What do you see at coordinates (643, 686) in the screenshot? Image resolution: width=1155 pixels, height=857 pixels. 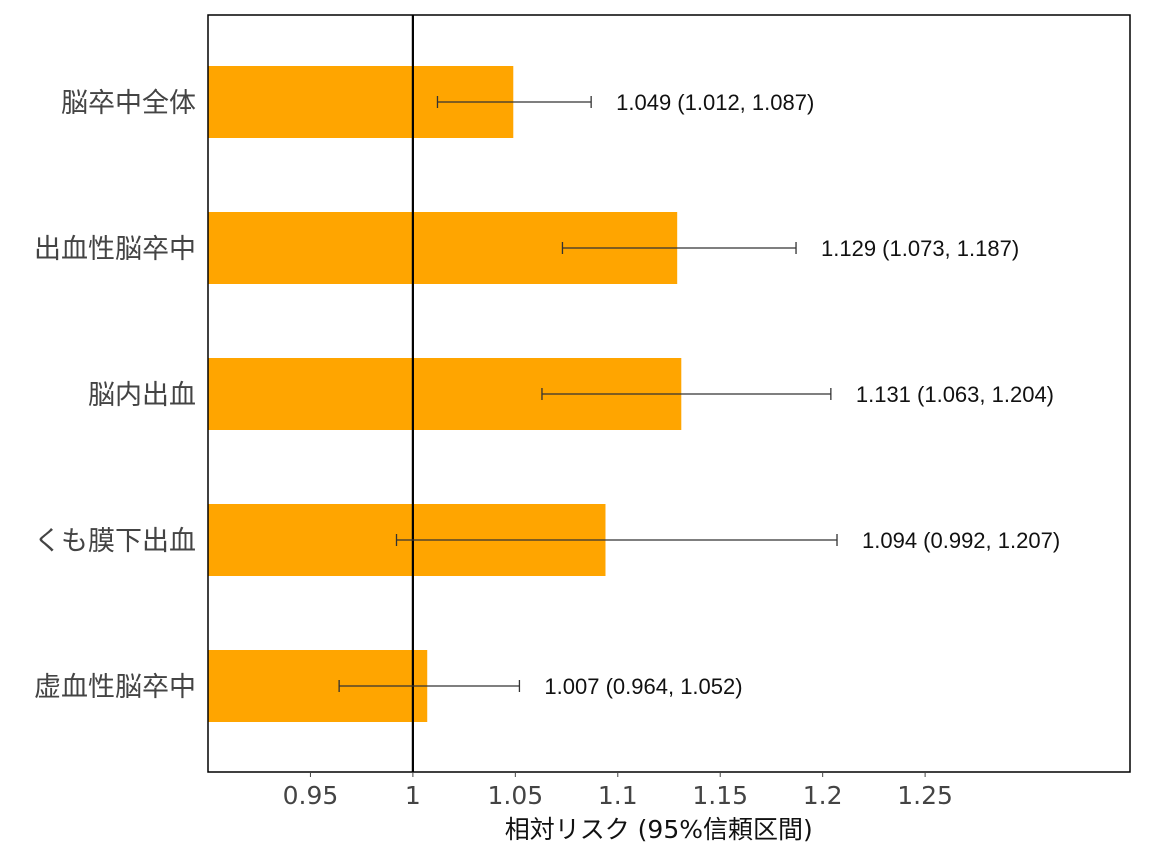 I see `data-label: 1.007 (0.964, 1.052)` at bounding box center [643, 686].